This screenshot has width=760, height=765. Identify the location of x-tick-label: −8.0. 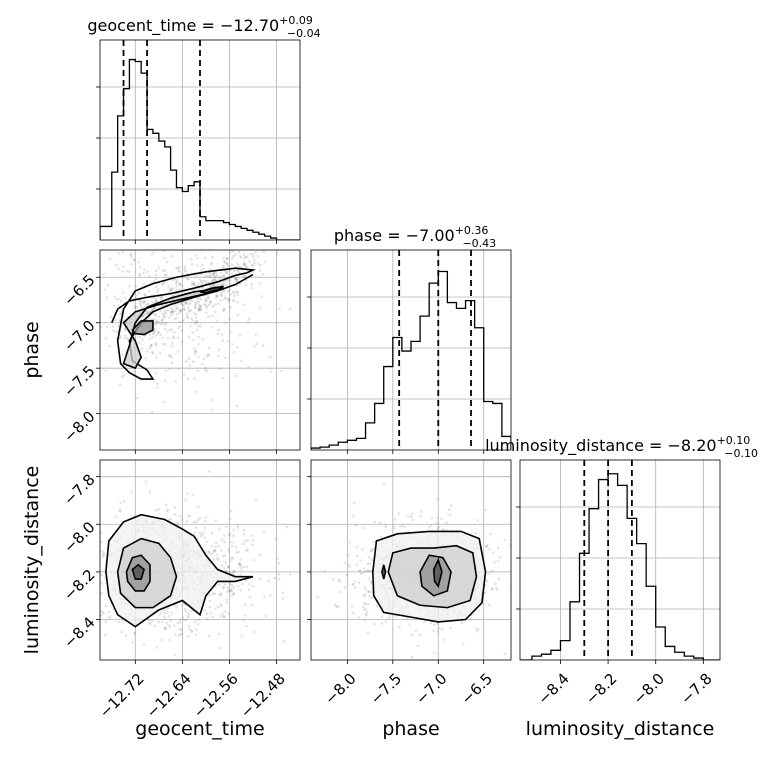
(649, 689).